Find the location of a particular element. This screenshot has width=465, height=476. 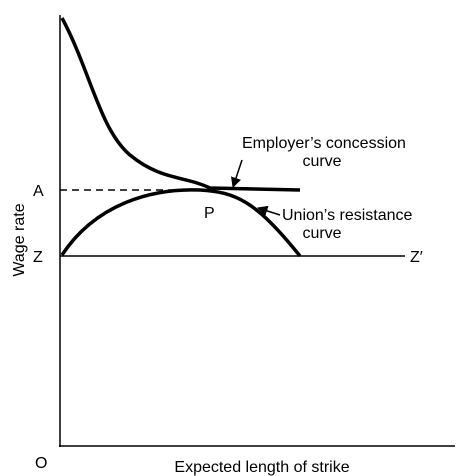

union-label: curve is located at coordinates (321, 233).